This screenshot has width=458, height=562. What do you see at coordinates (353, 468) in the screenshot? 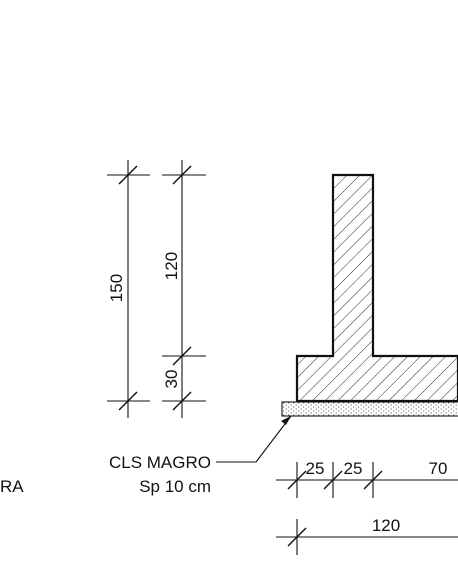
I see `dimension-label-width-b: 25` at bounding box center [353, 468].